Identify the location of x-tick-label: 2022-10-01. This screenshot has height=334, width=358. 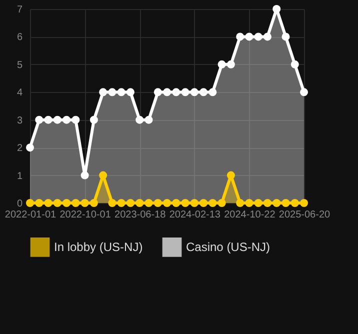
(86, 215).